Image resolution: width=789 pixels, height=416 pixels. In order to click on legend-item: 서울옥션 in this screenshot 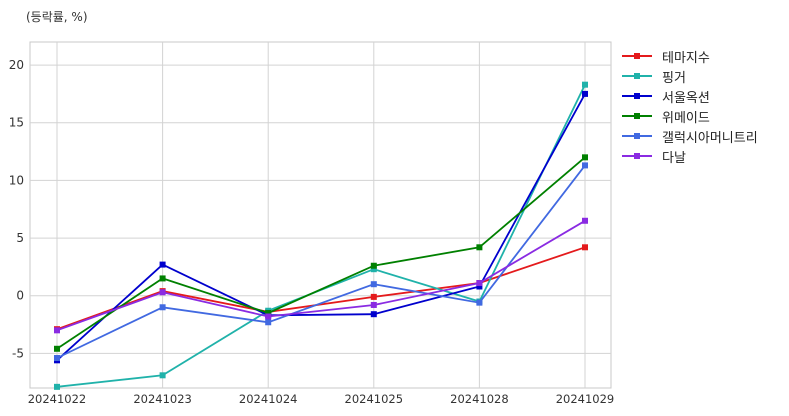, I will do `click(690, 96)`.